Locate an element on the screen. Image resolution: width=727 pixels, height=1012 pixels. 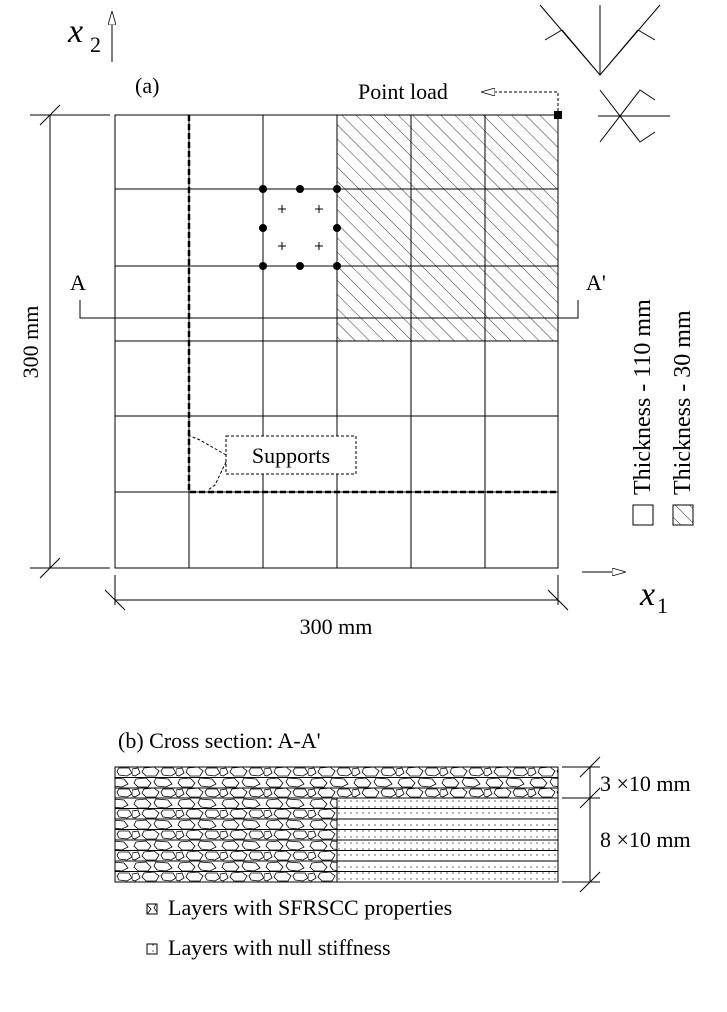
load-leader is located at coordinates (520, 101).